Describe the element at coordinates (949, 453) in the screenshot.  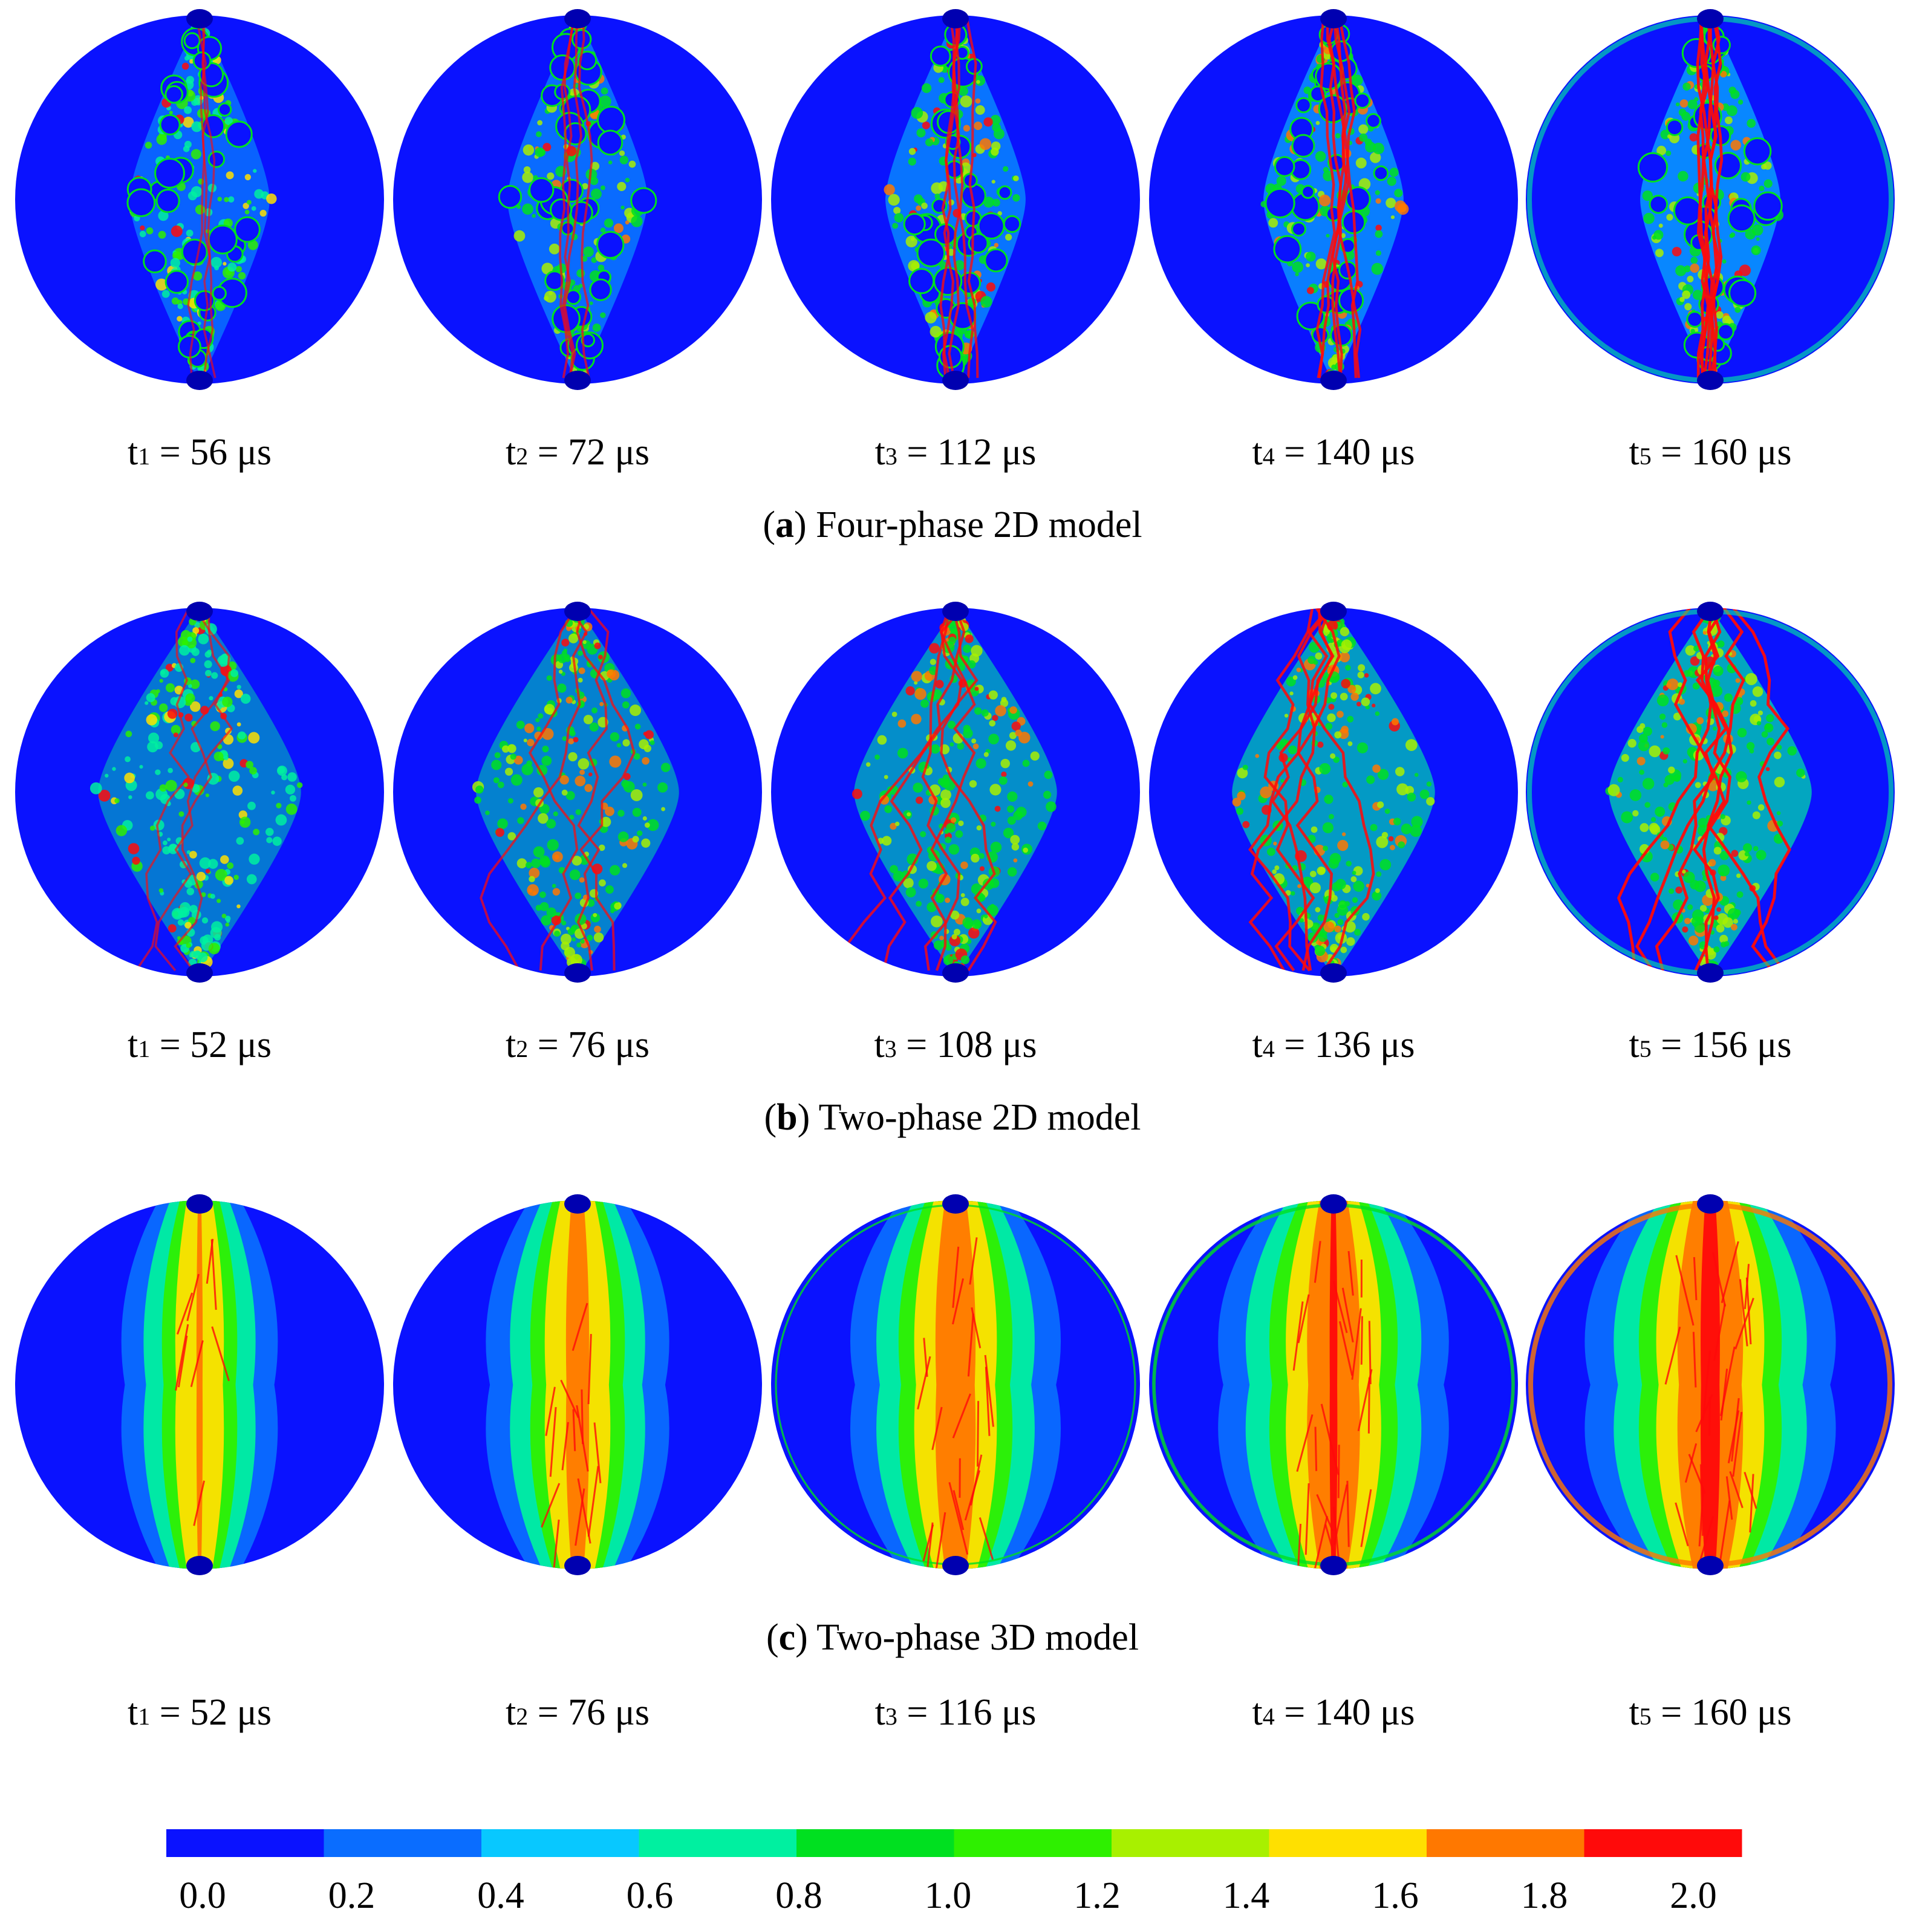
I see `time-value: = 112` at that location.